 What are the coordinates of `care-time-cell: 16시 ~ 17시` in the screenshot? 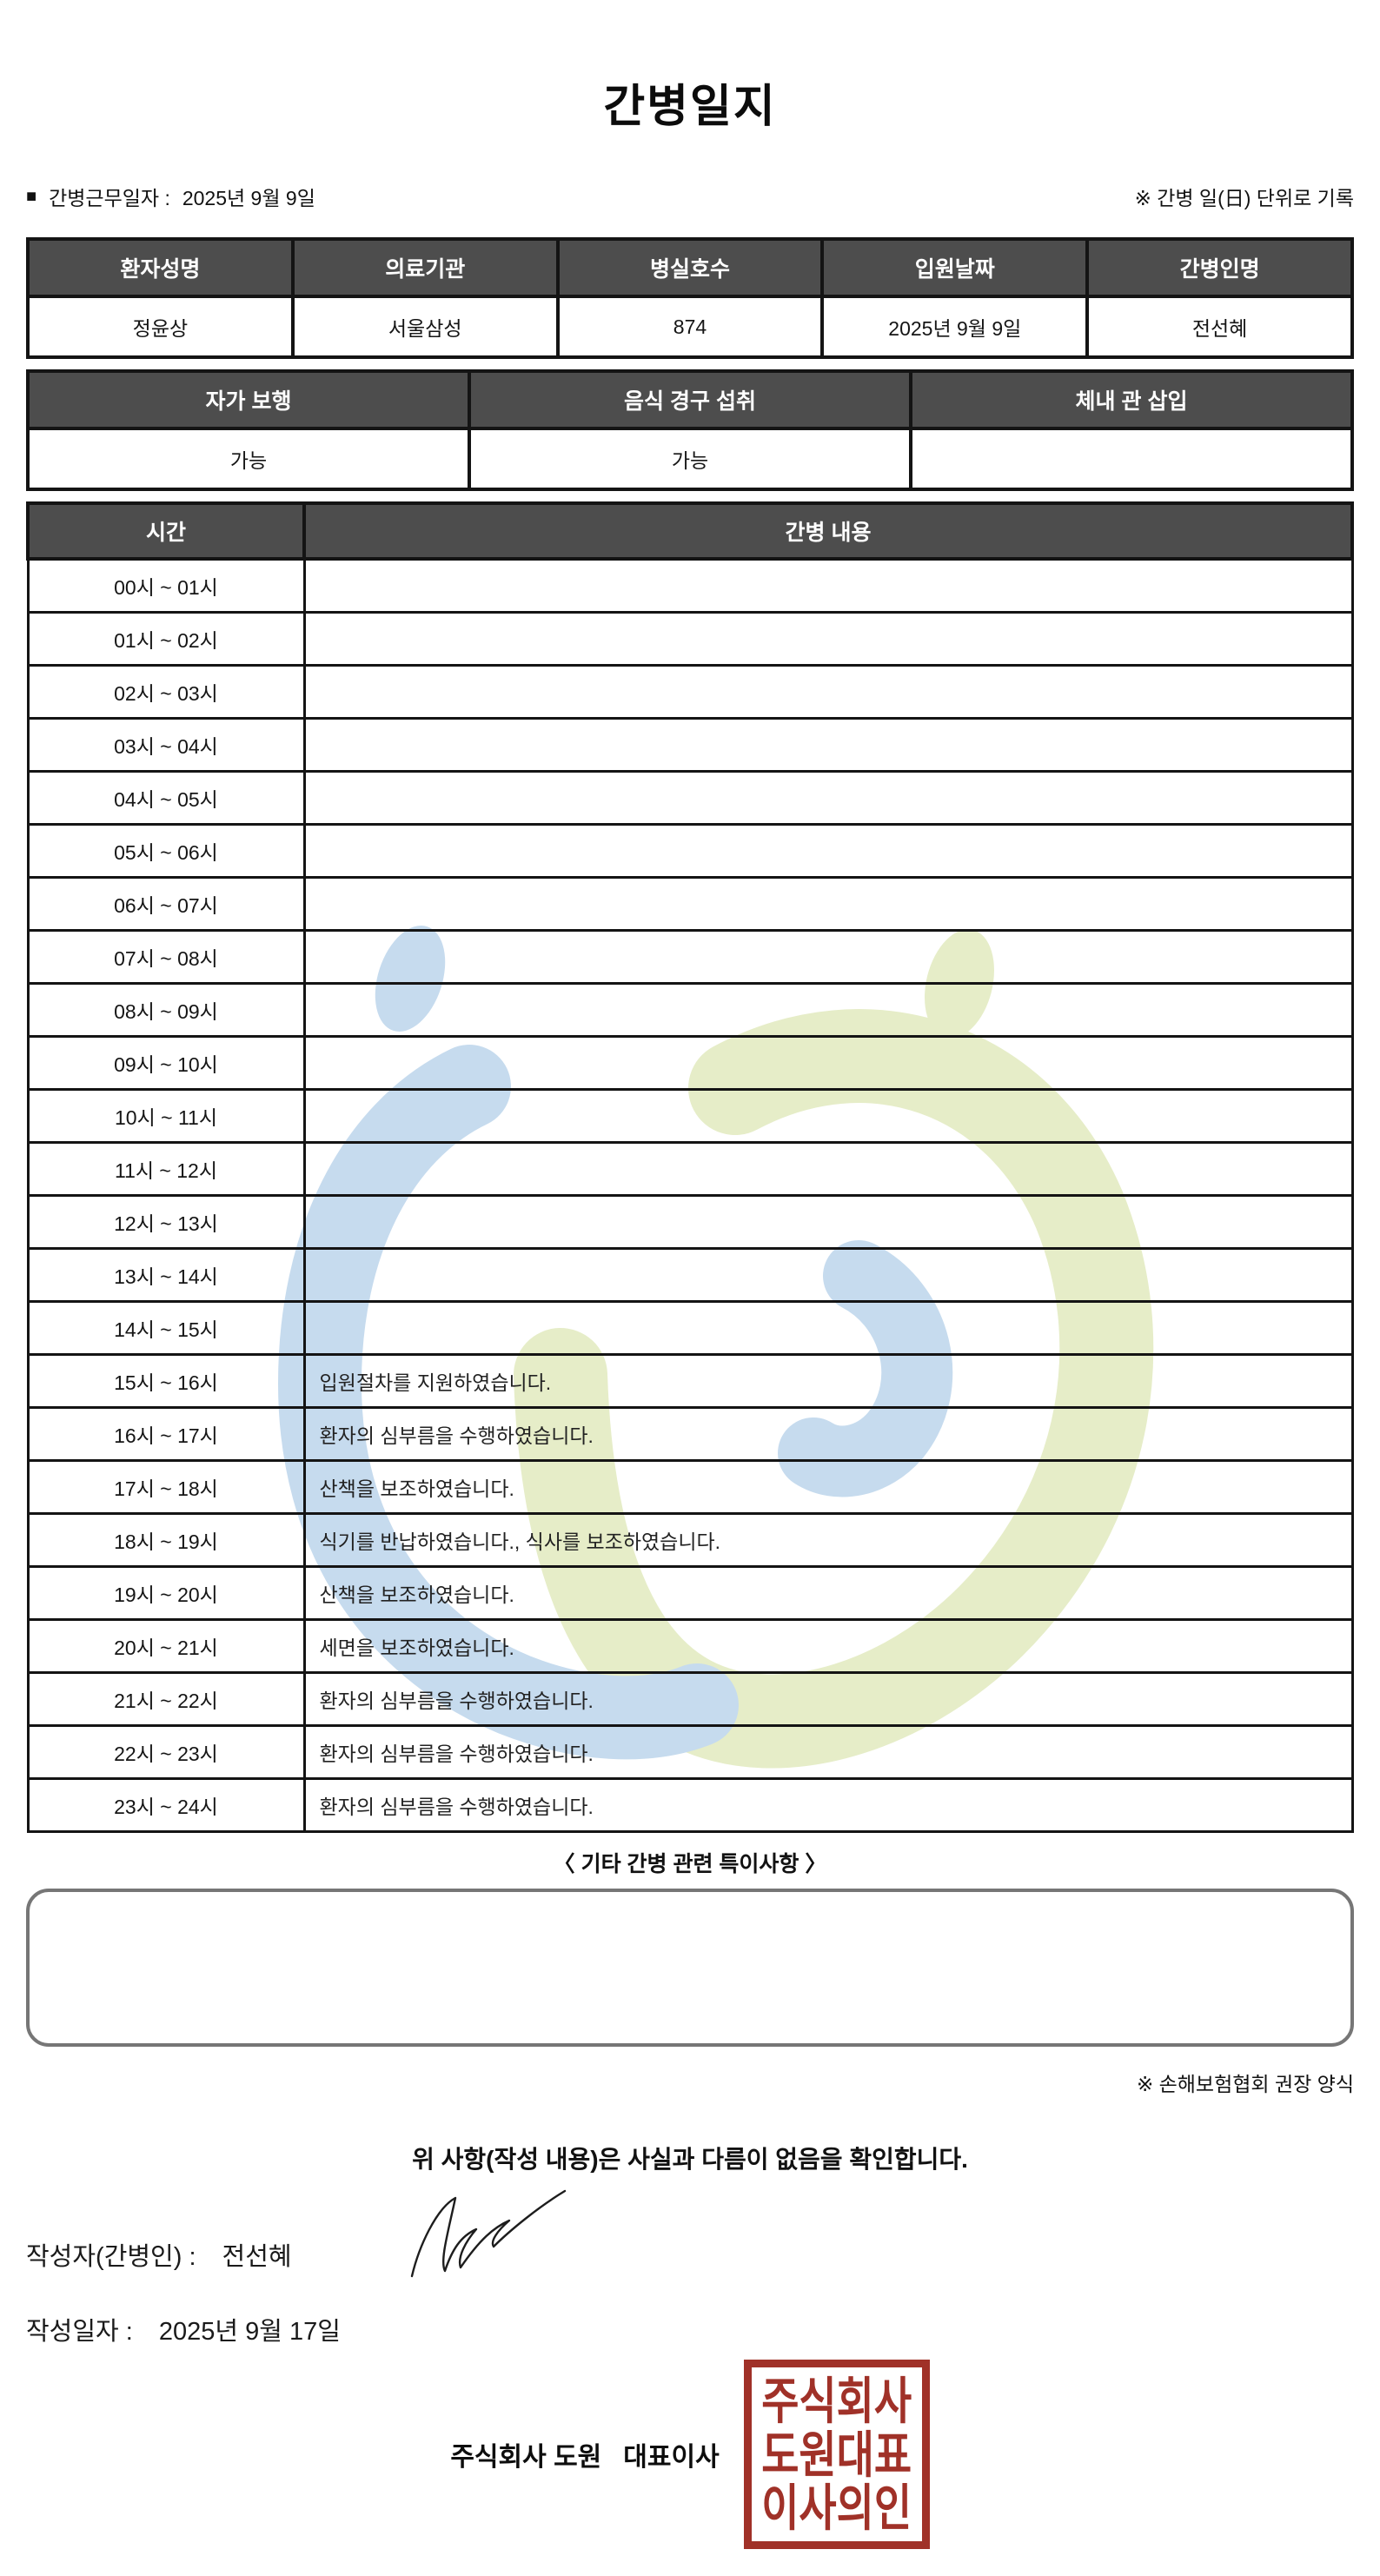 It's located at (166, 1434).